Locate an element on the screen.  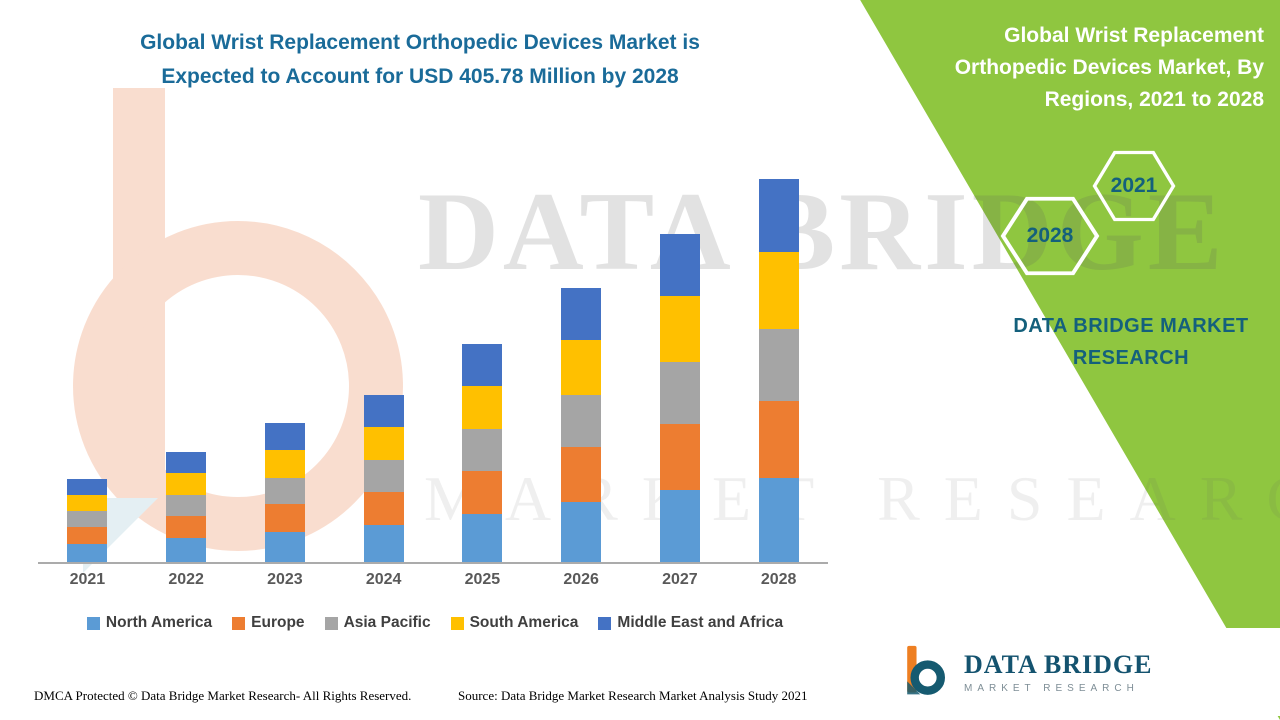
stacked-bar-2025 is located at coordinates (482, 453).